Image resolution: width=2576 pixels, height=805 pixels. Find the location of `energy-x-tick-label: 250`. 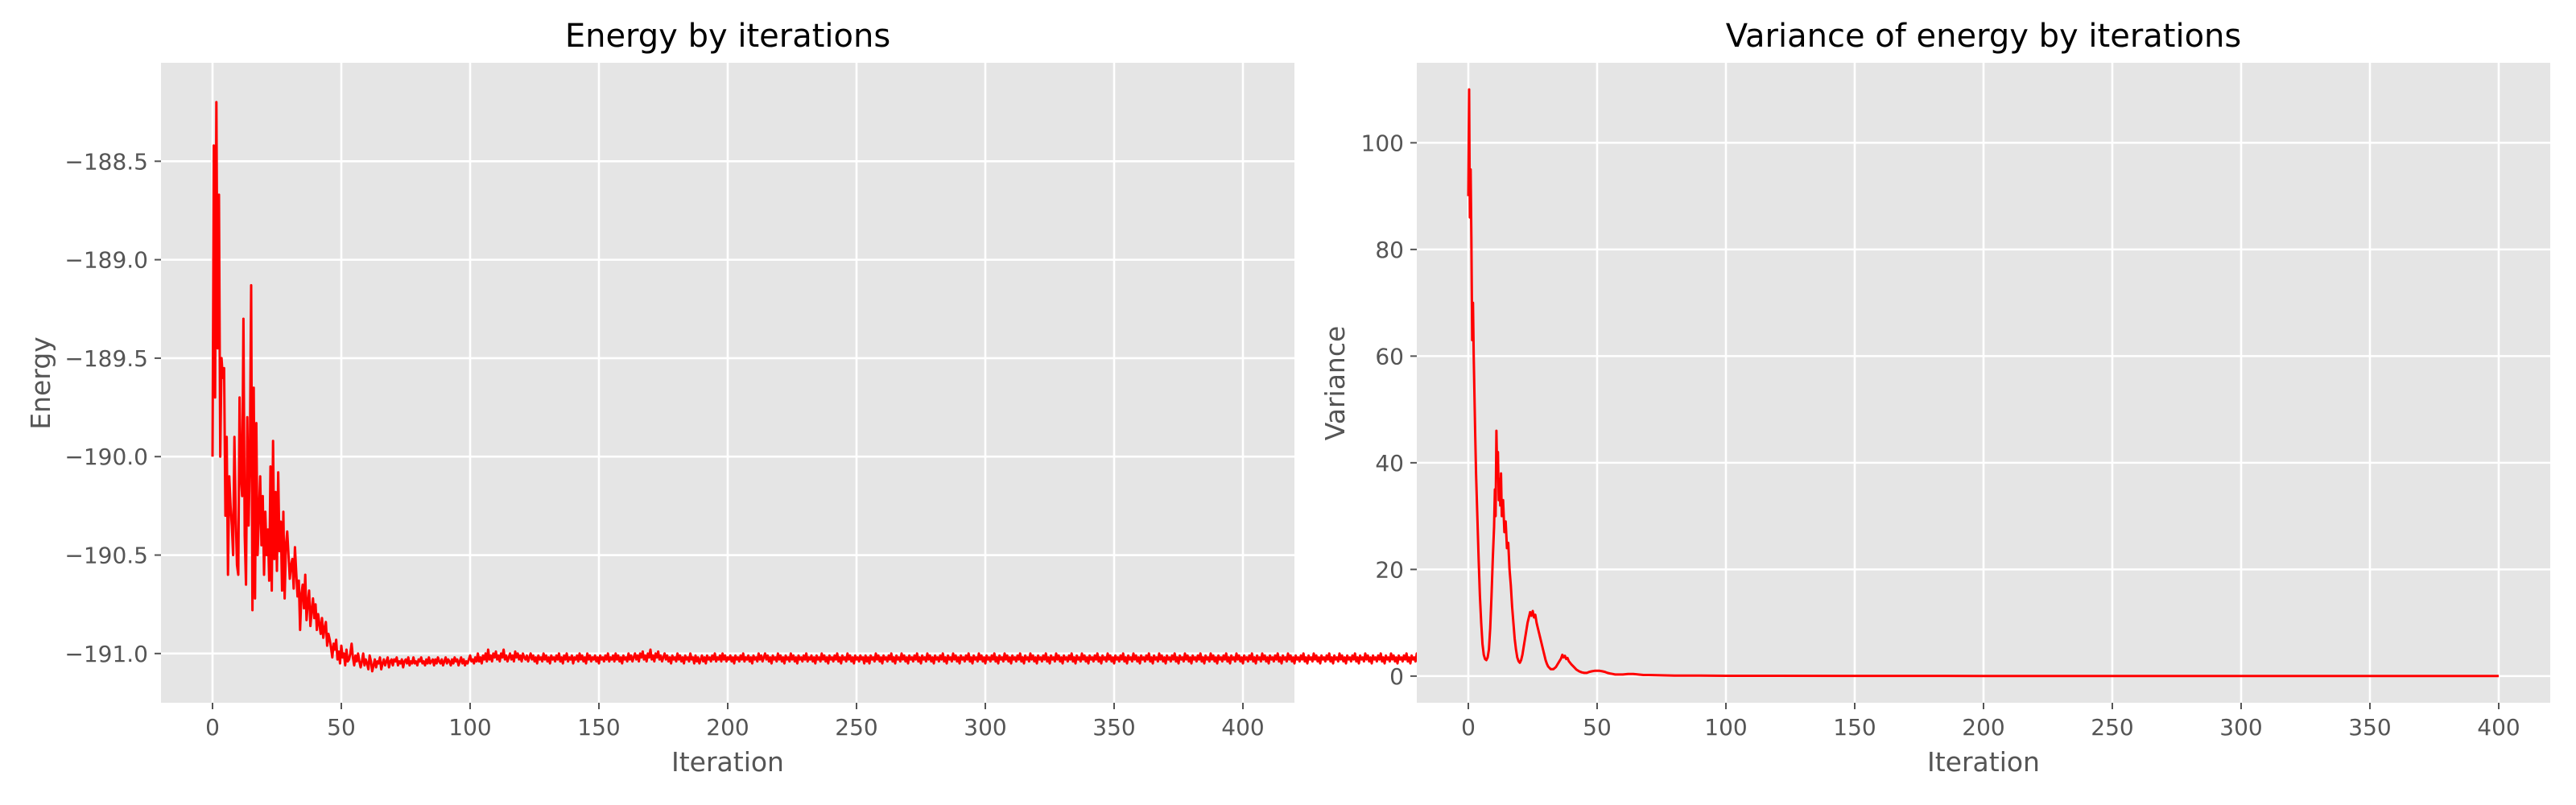

energy-x-tick-label: 250 is located at coordinates (856, 727).